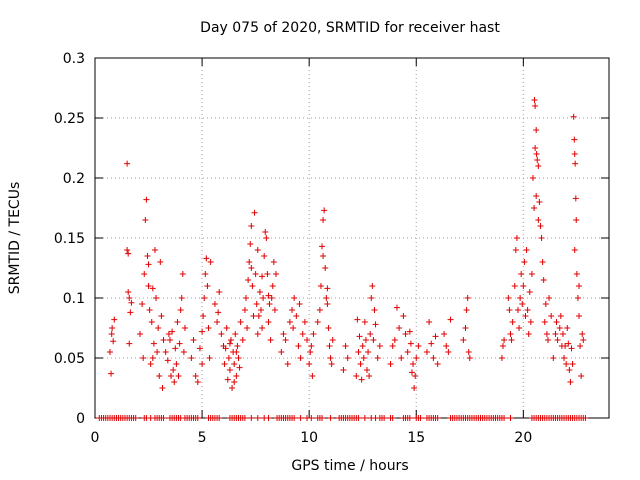 The width and height of the screenshot is (640, 480). Describe the element at coordinates (80, 419) in the screenshot. I see `y-tick-label: 0` at that location.